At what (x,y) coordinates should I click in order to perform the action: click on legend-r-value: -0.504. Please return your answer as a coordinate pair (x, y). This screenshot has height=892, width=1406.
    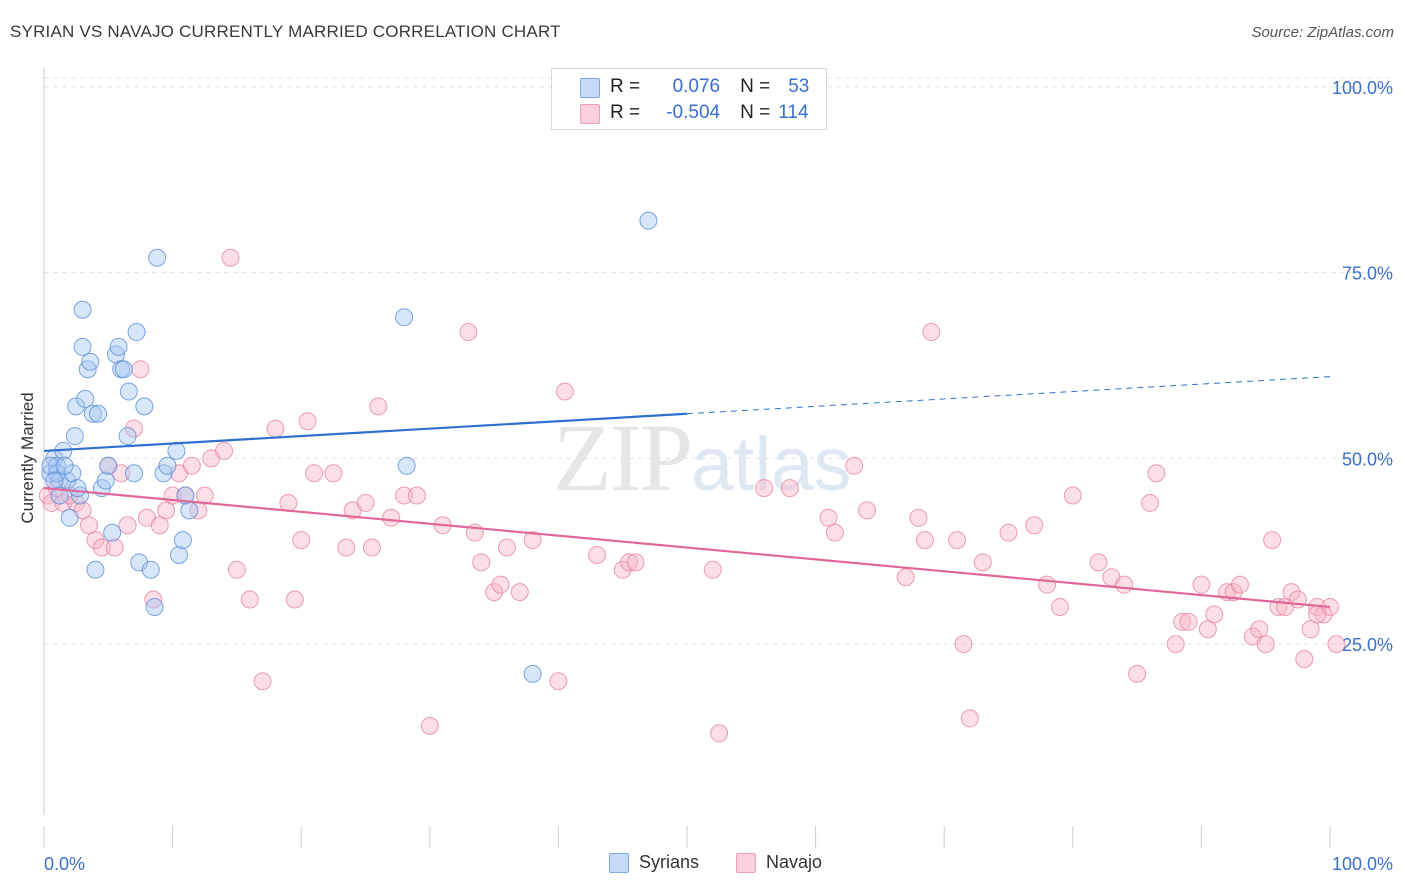
    Looking at the image, I should click on (693, 112).